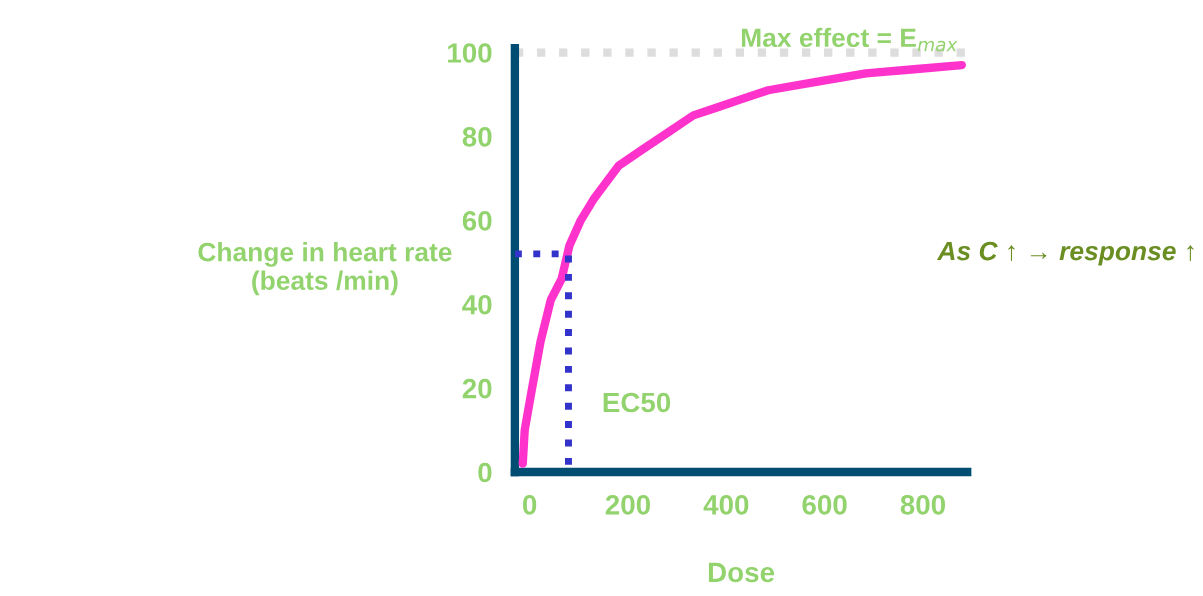 The image size is (1203, 596). Describe the element at coordinates (477, 220) in the screenshot. I see `y-tick-label: 60` at that location.